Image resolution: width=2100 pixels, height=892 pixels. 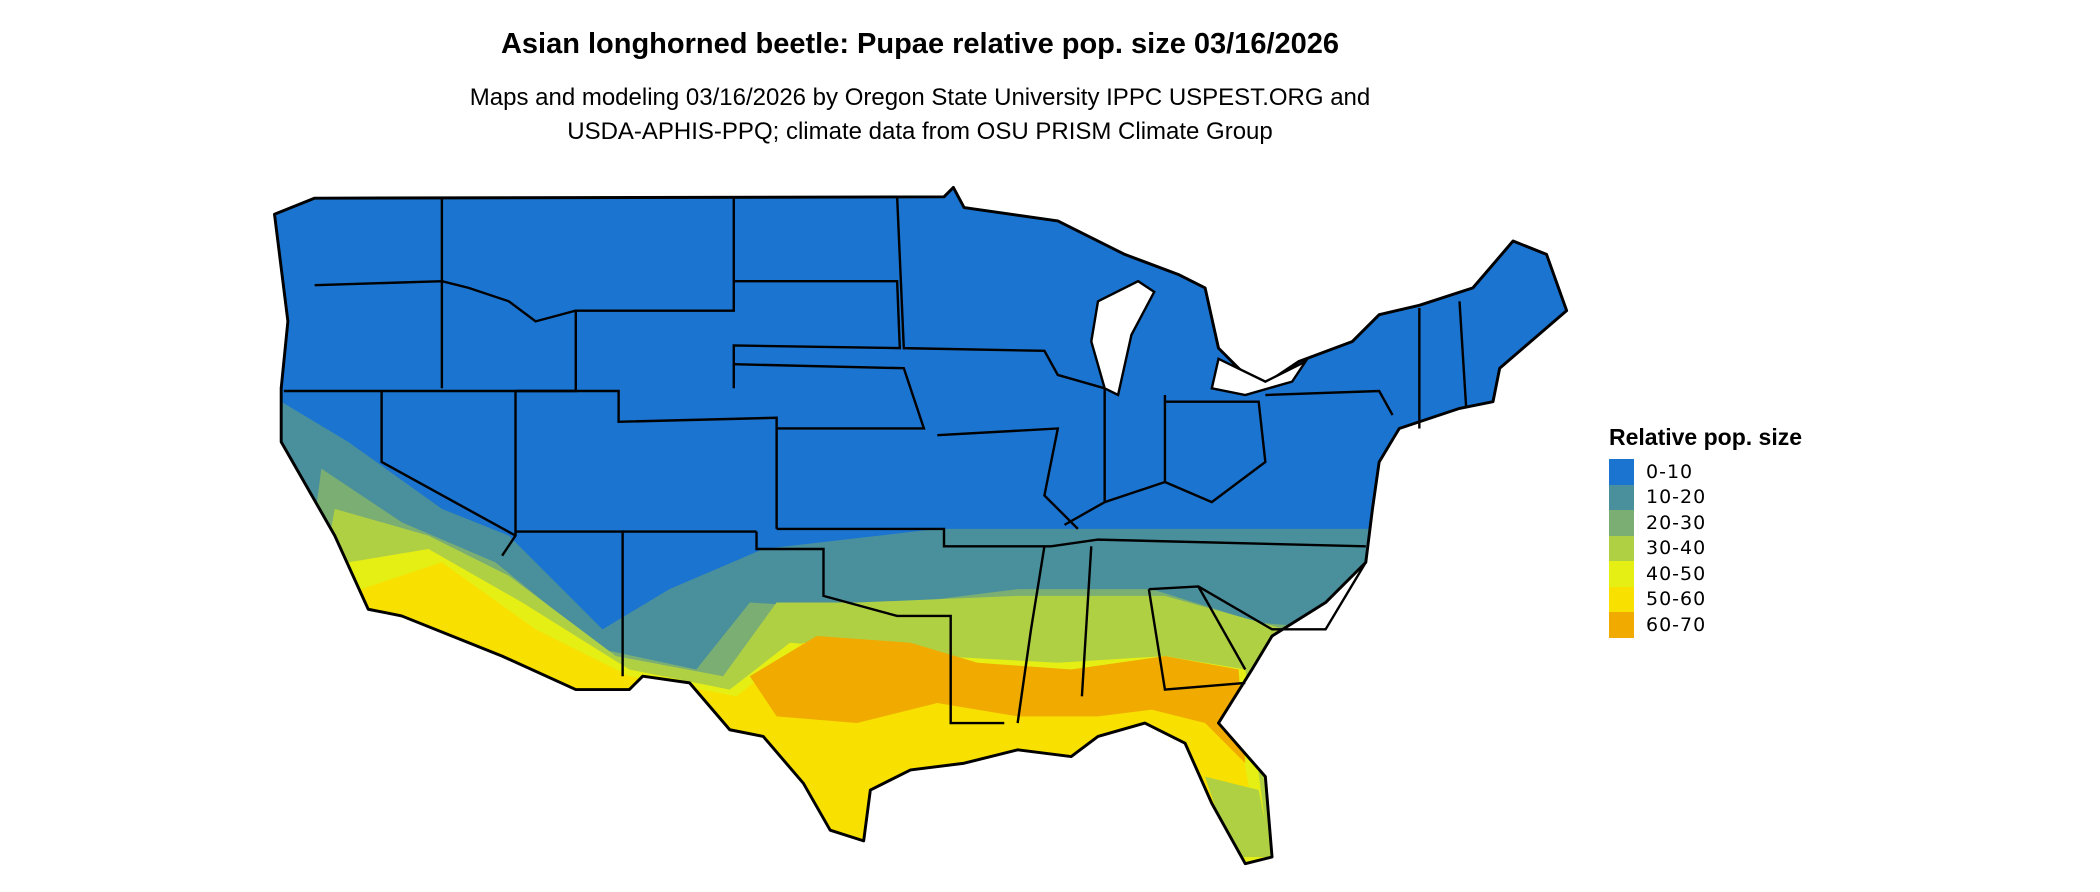 What do you see at coordinates (1670, 471) in the screenshot?
I see `legend-label: 0-10` at bounding box center [1670, 471].